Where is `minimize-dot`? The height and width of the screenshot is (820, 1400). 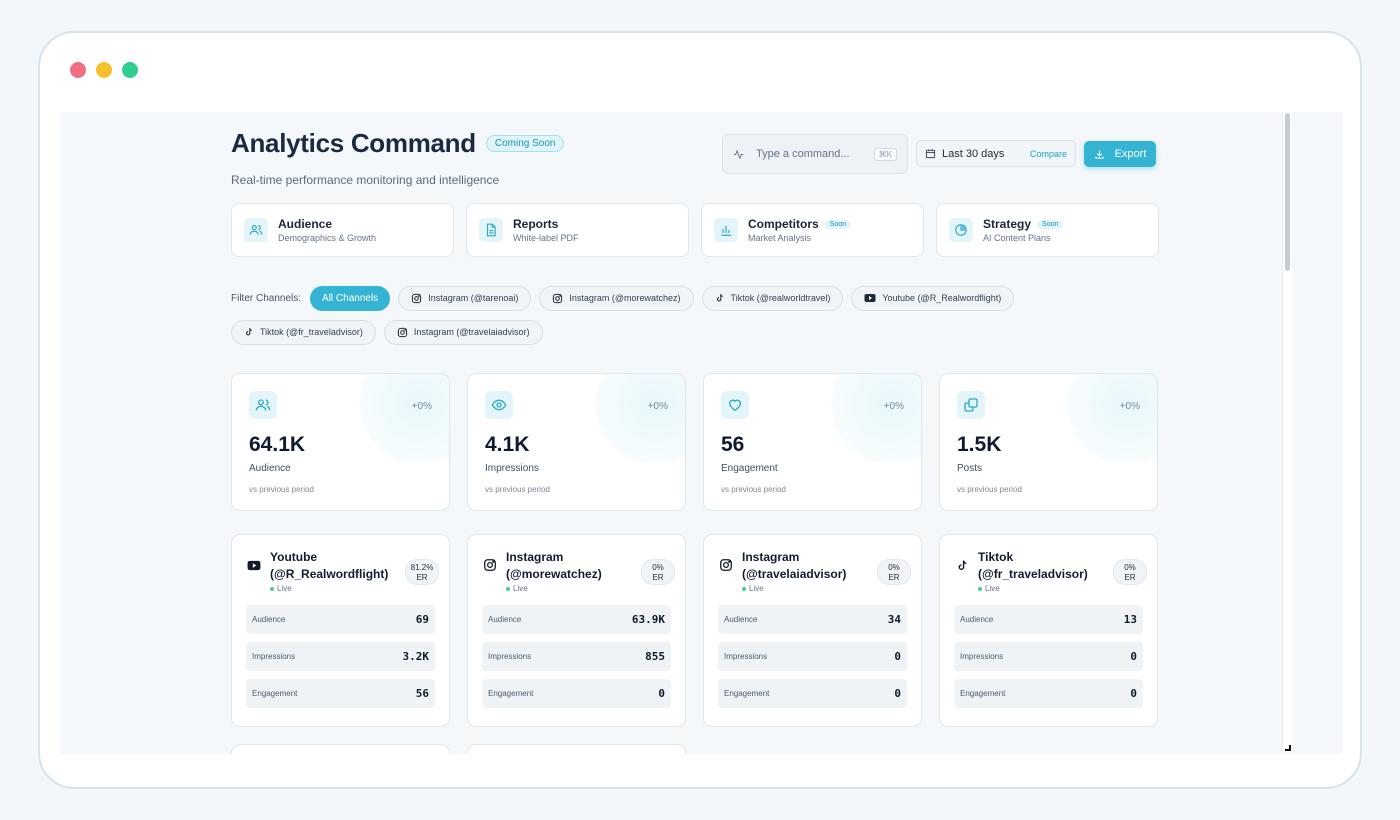
minimize-dot is located at coordinates (104, 70).